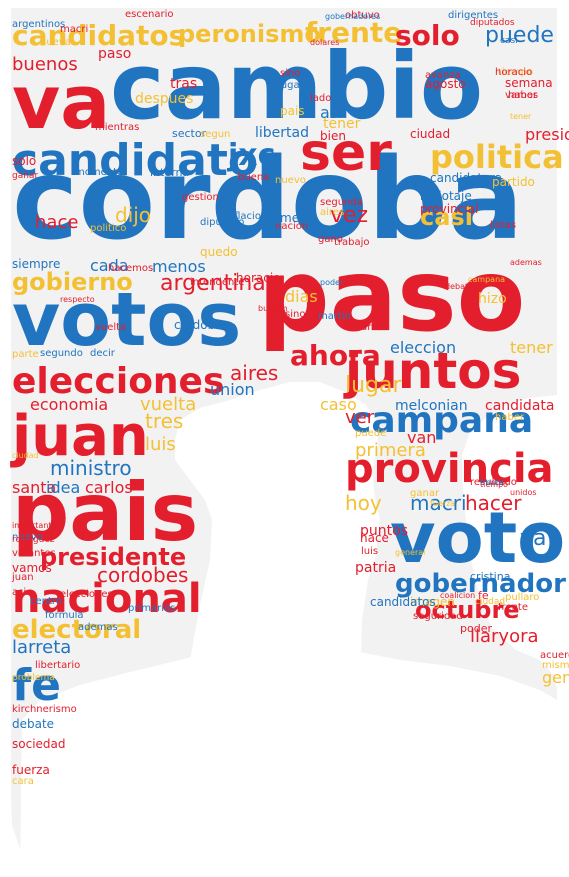 This screenshot has height=877, width=569. What do you see at coordinates (98, 627) in the screenshot?
I see `cloud-word: ademas` at bounding box center [98, 627].